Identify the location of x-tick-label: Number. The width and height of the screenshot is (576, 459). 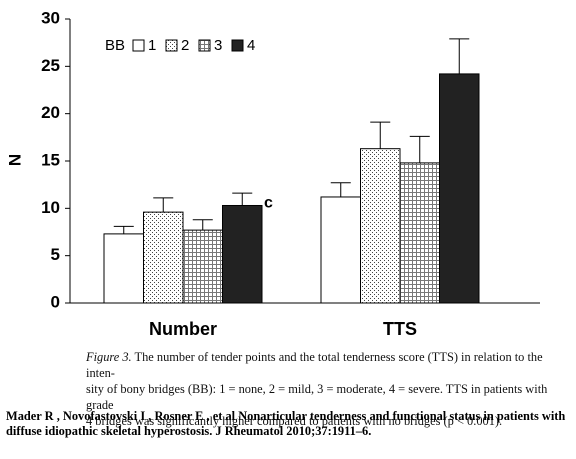
(183, 329).